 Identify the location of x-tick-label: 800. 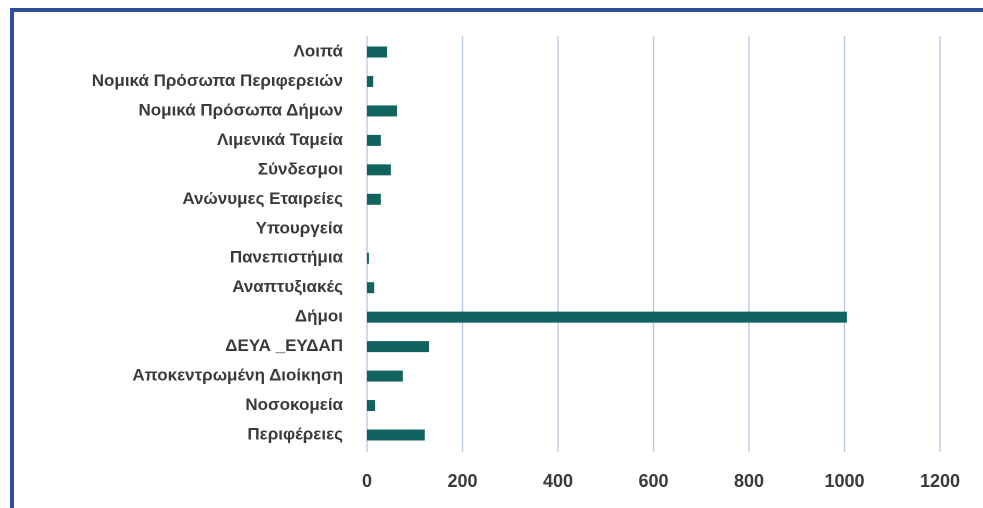
(749, 481).